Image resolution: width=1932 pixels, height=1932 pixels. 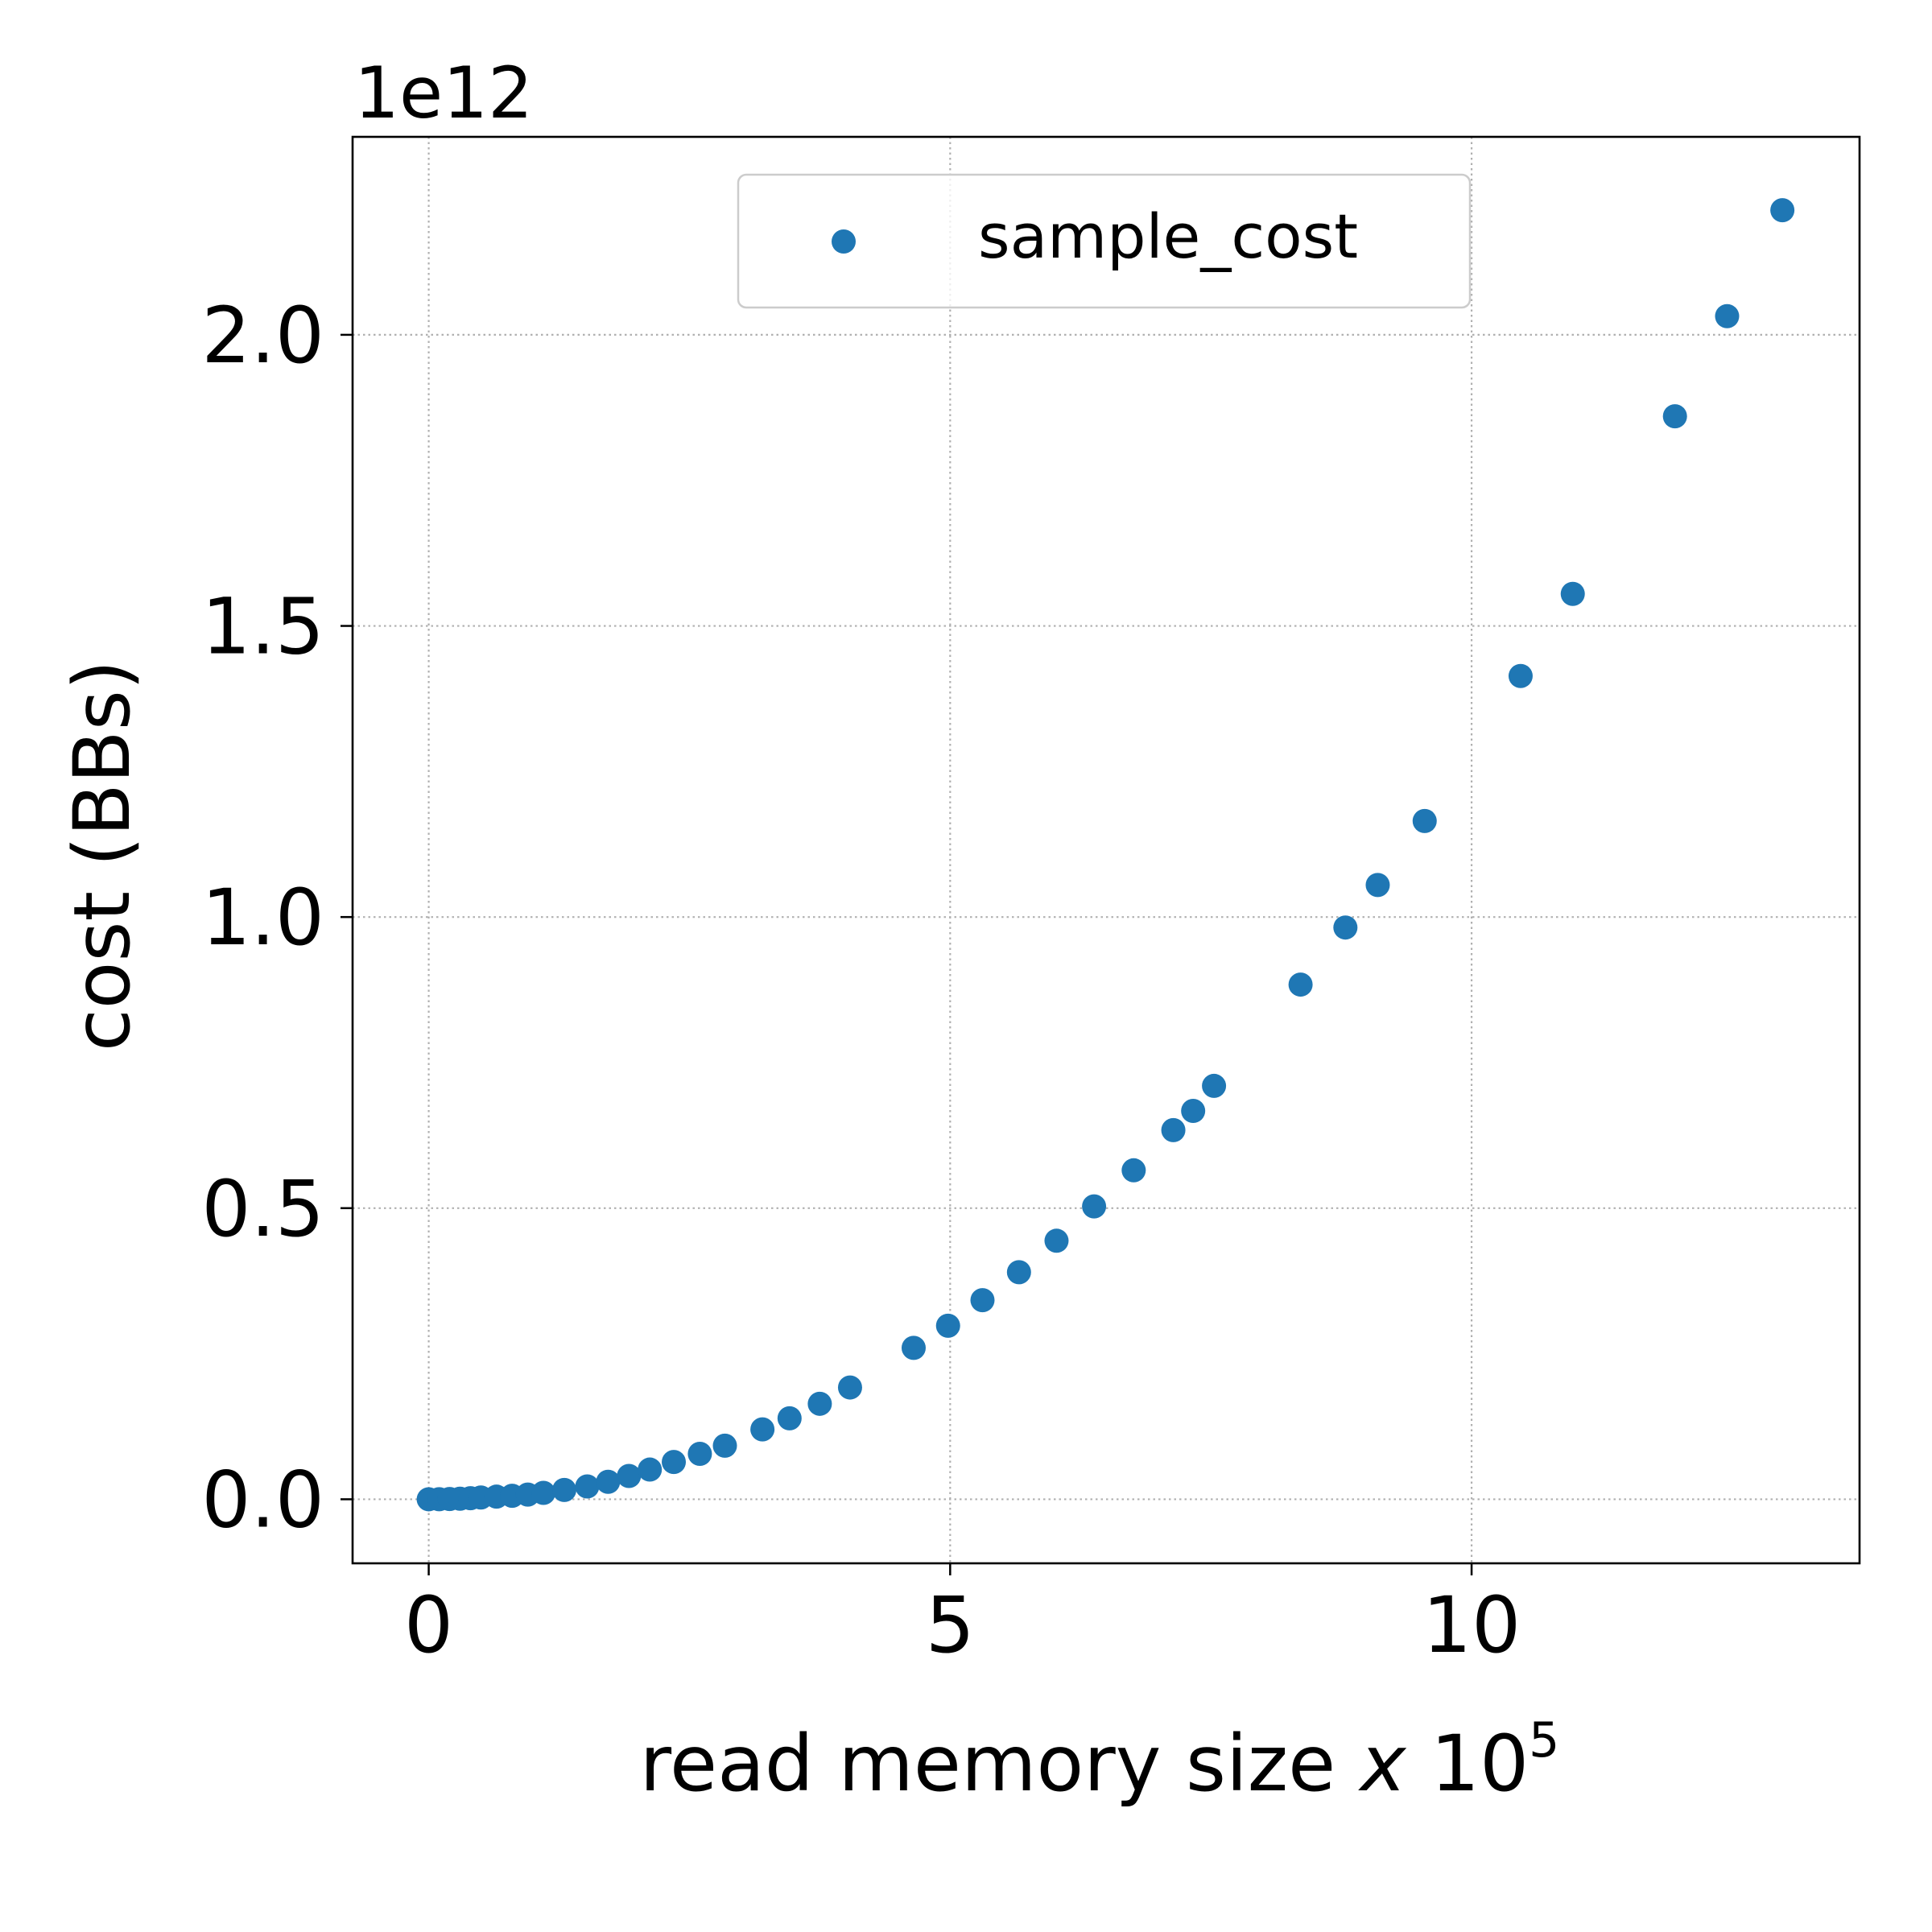 I want to click on y-tick-label: 1.5, so click(x=262, y=627).